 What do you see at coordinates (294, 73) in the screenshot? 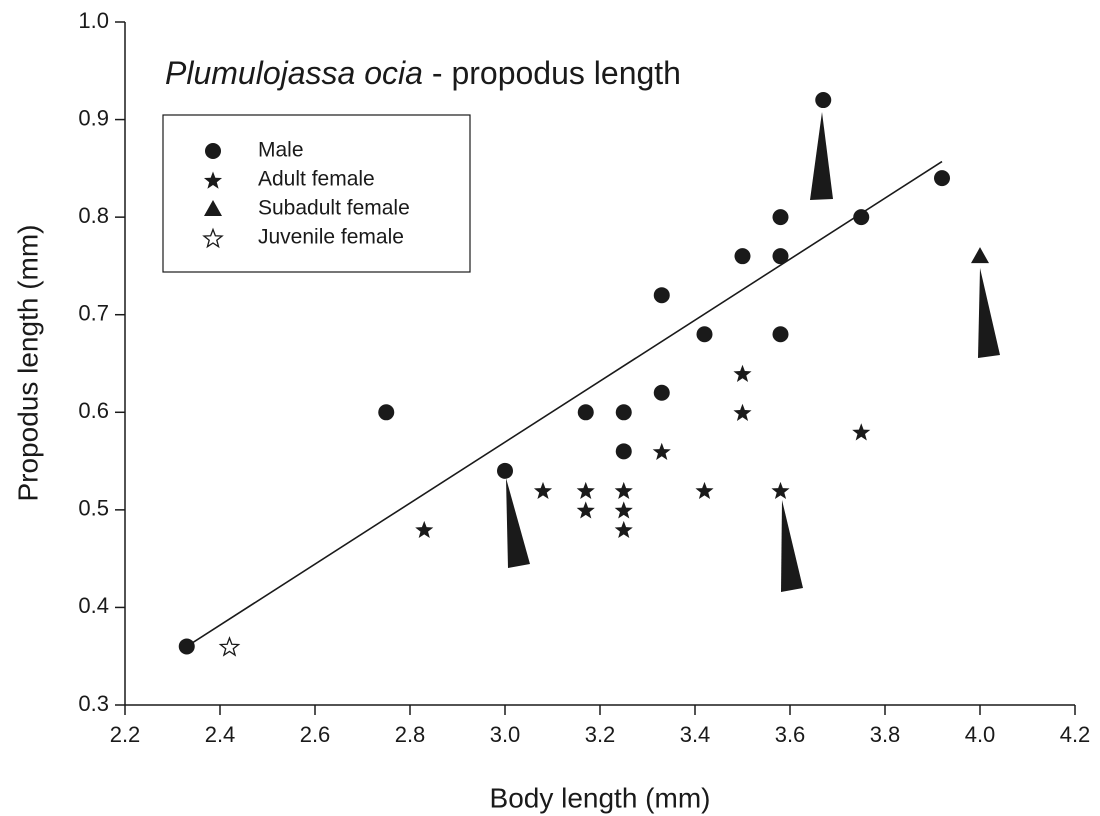
I see `title-species: Plumulojassa ocia` at bounding box center [294, 73].